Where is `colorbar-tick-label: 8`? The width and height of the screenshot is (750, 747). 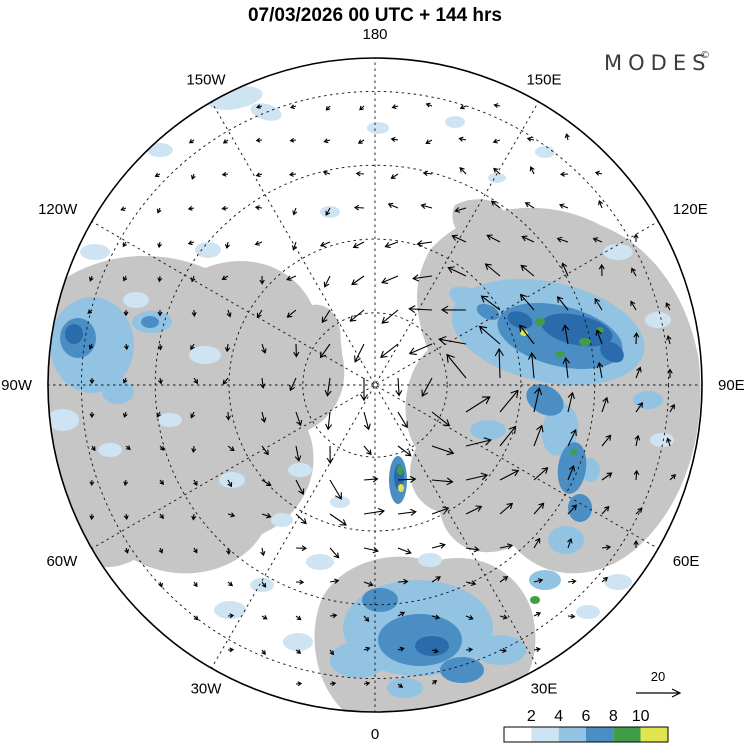 colorbar-tick-label: 8 is located at coordinates (613, 716).